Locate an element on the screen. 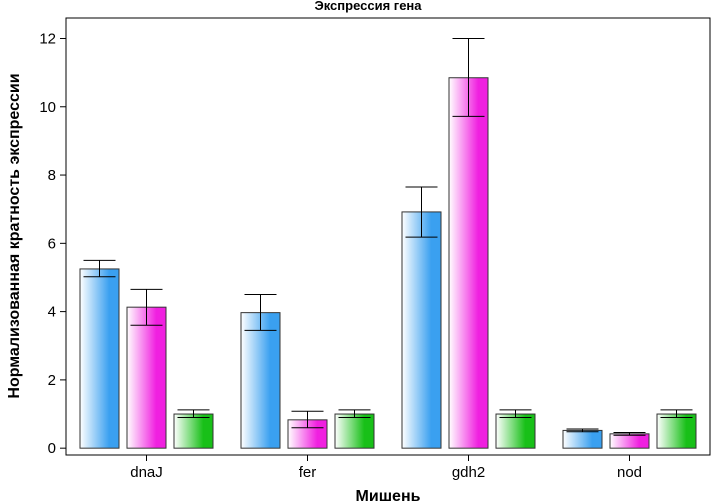  y-tick-label: 6 is located at coordinates (52, 243).